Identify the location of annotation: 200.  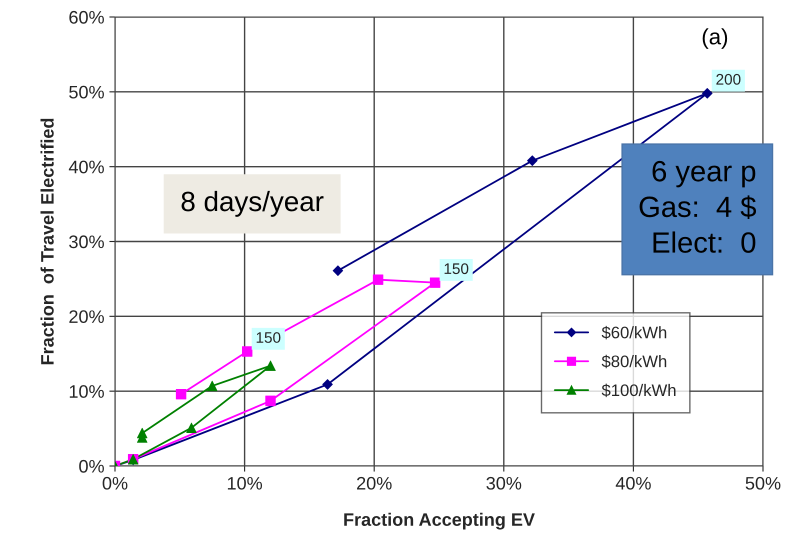
(728, 79).